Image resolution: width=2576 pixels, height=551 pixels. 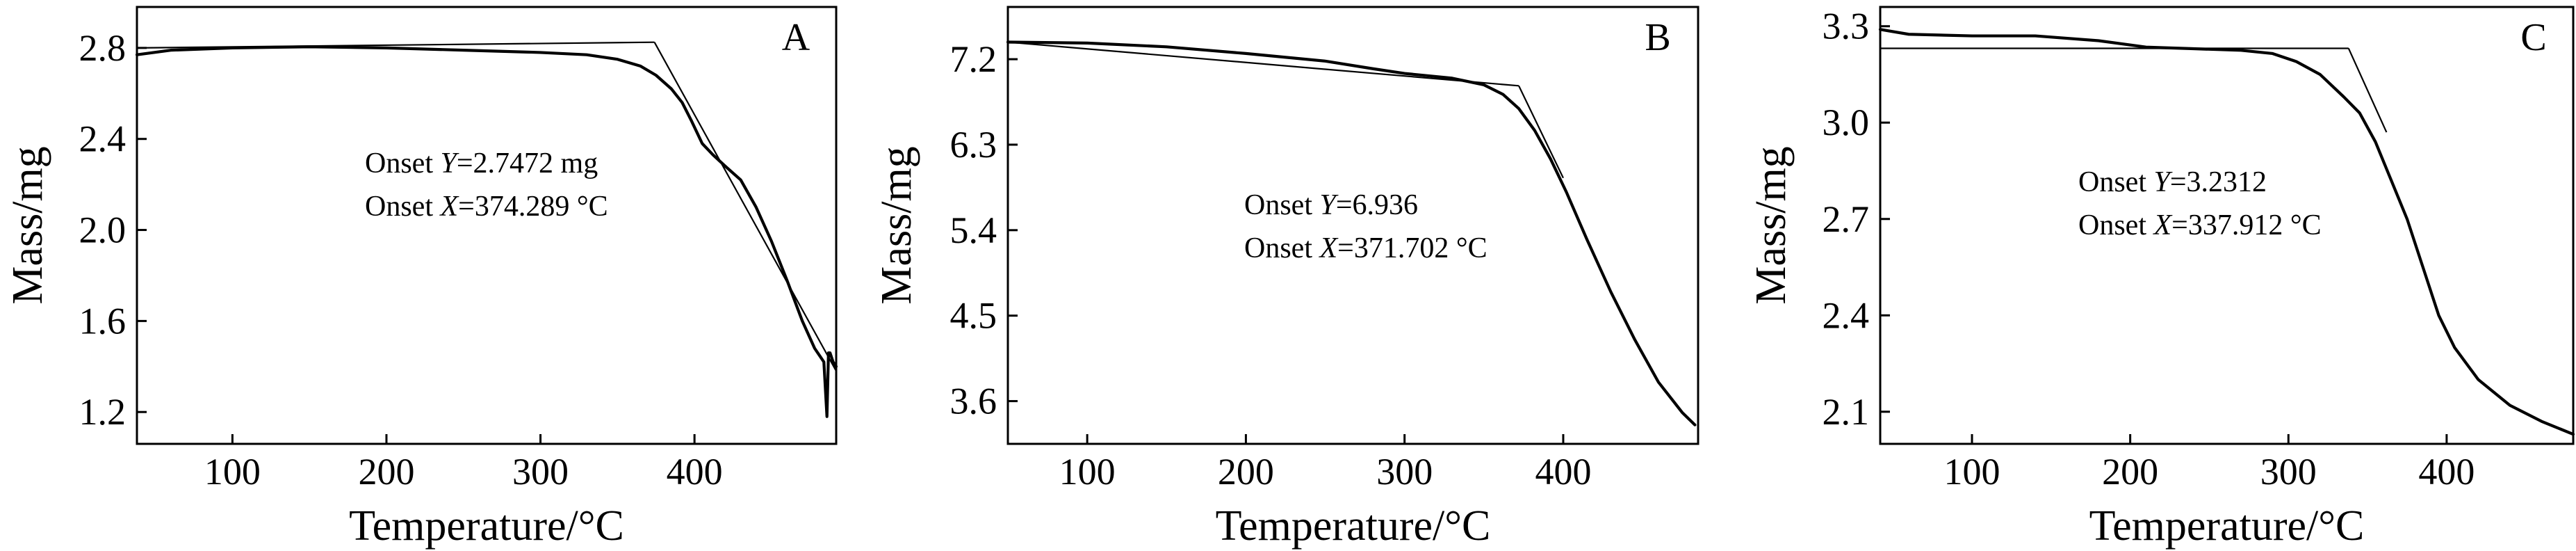 I want to click on y-tick-label: 2.8, so click(x=103, y=48).